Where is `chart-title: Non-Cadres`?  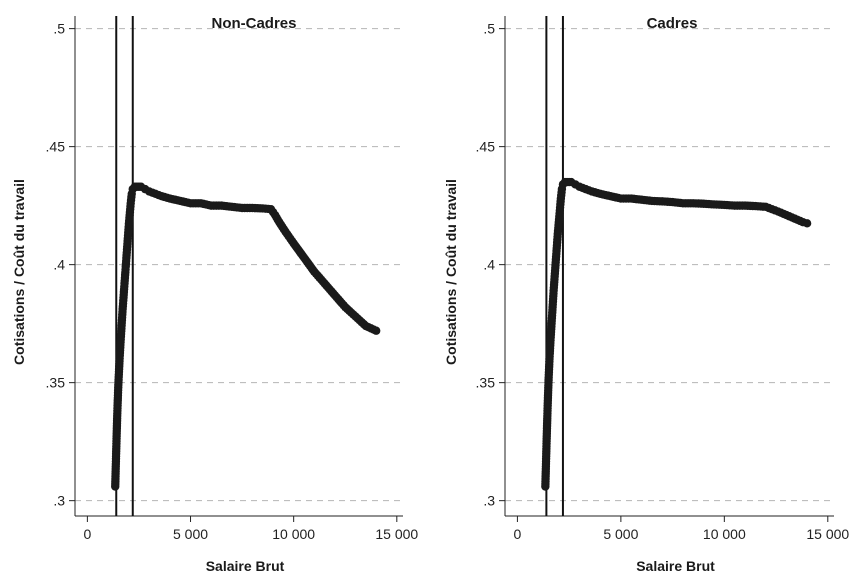
chart-title: Non-Cadres is located at coordinates (253, 23).